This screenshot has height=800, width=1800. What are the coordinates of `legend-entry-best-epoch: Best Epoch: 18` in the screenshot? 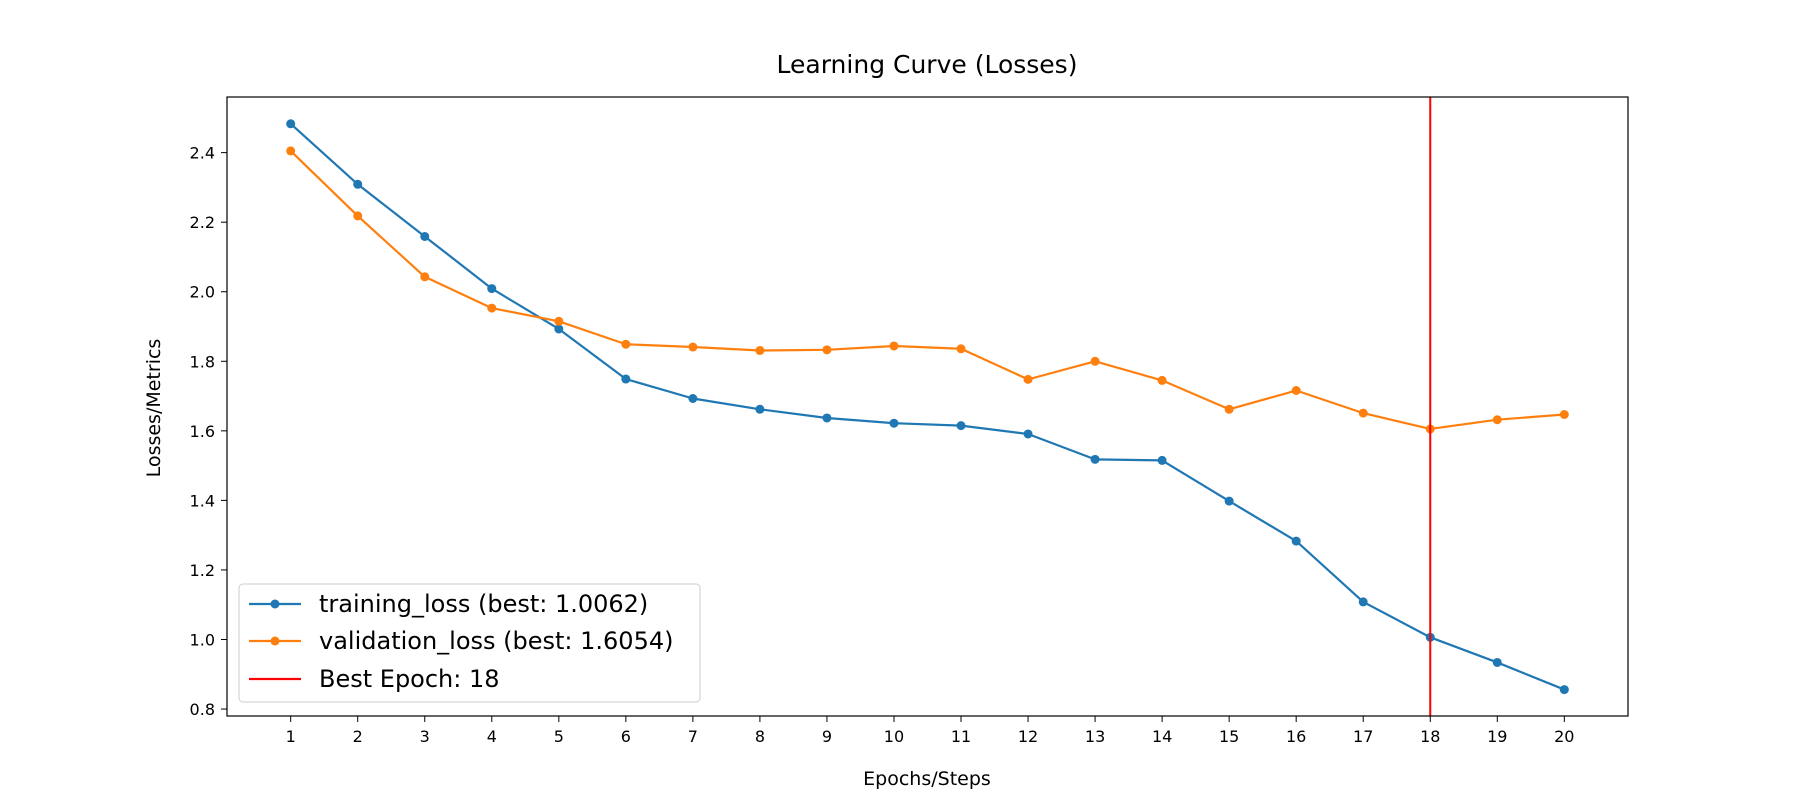 It's located at (409, 679).